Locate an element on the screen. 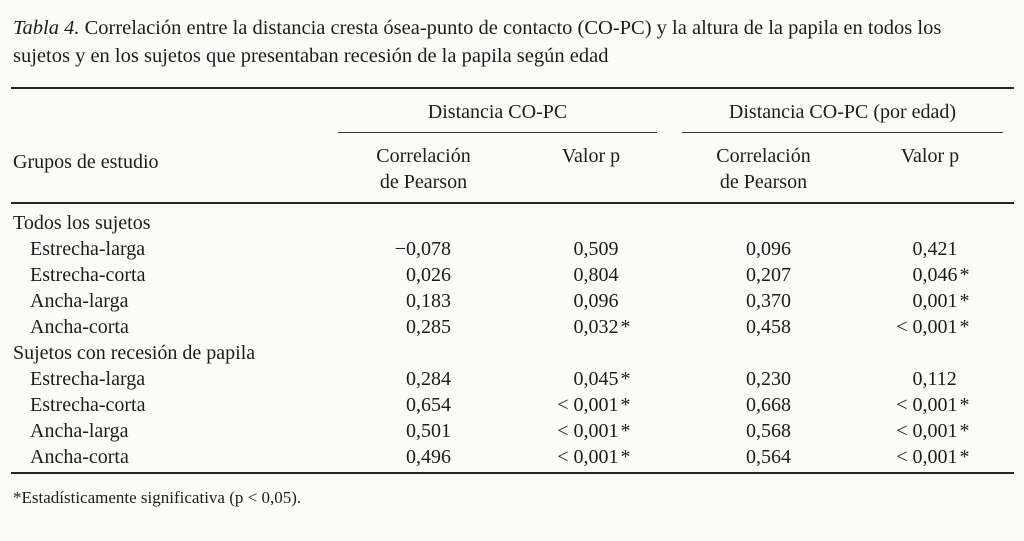  value-cell: 0,046 * is located at coordinates (930, 275).